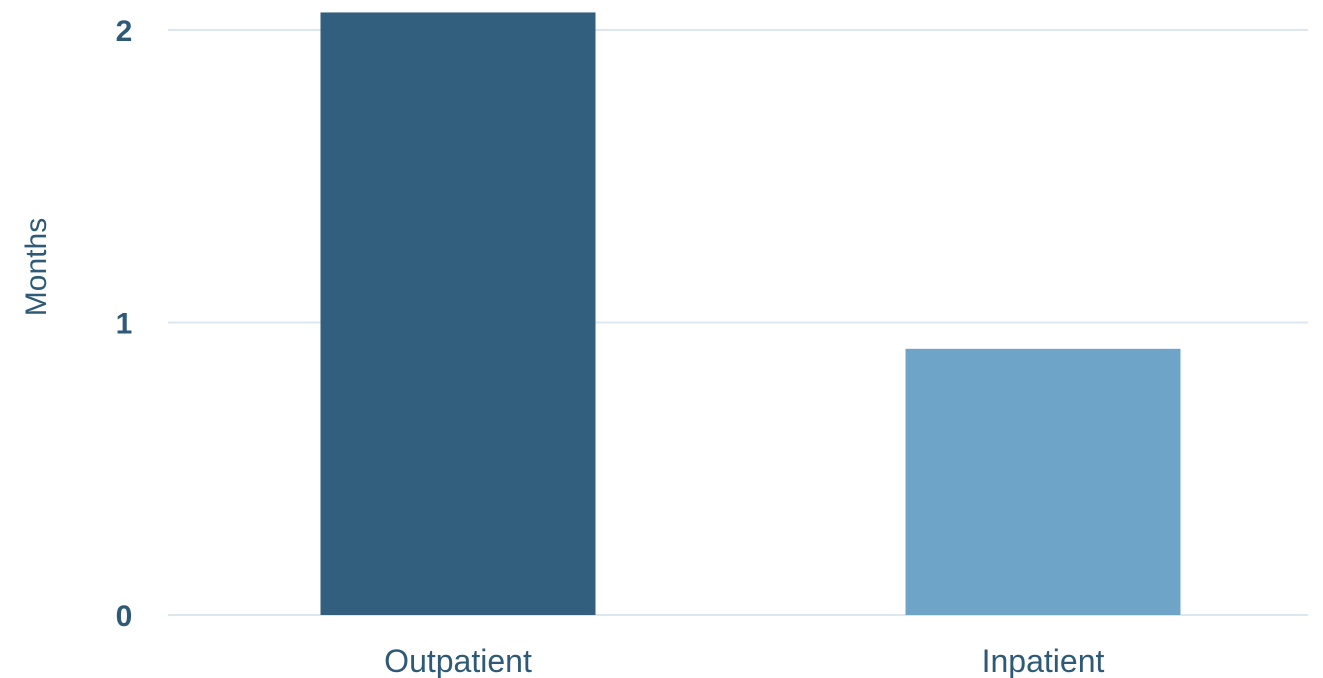 This screenshot has height=678, width=1323. Describe the element at coordinates (124, 616) in the screenshot. I see `y-tick-label-0: 0` at that location.